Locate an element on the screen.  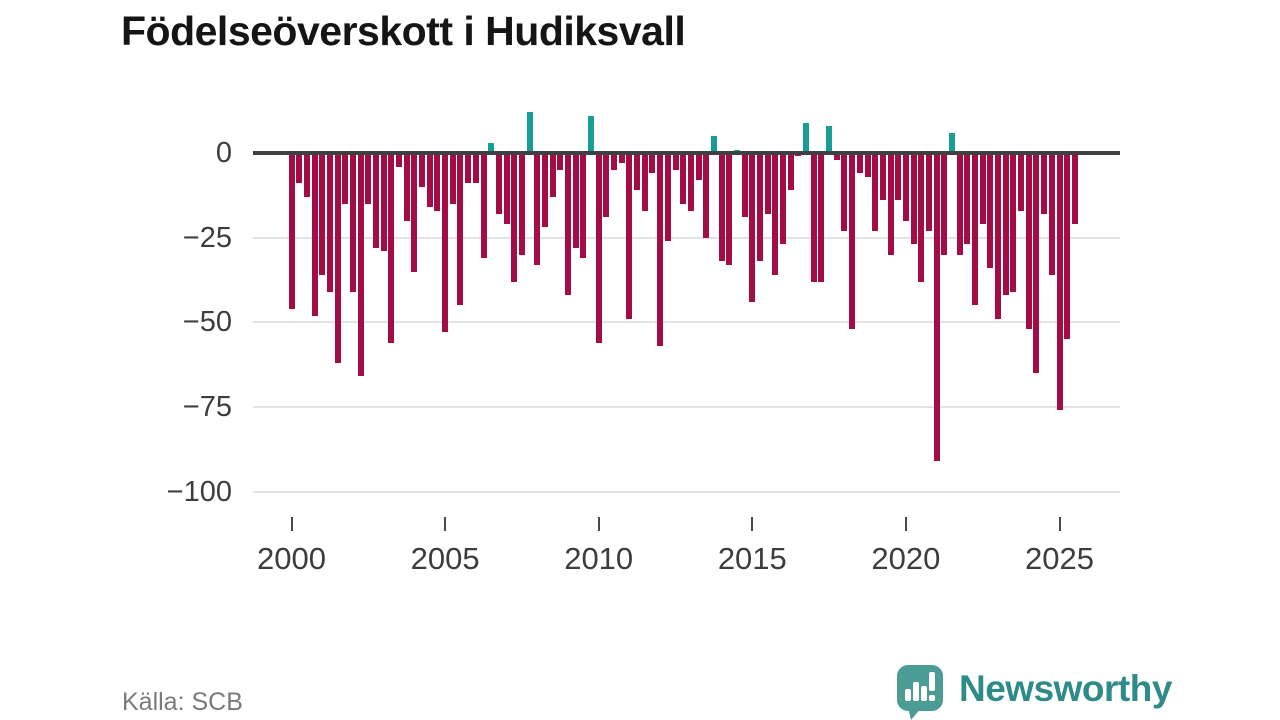
x-axis-tick-2025 is located at coordinates (1059, 524).